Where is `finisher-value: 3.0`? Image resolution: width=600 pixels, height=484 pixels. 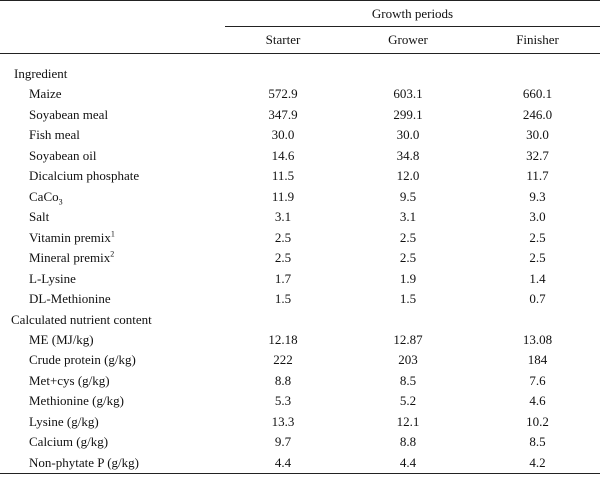 finisher-value: 3.0 is located at coordinates (537, 217).